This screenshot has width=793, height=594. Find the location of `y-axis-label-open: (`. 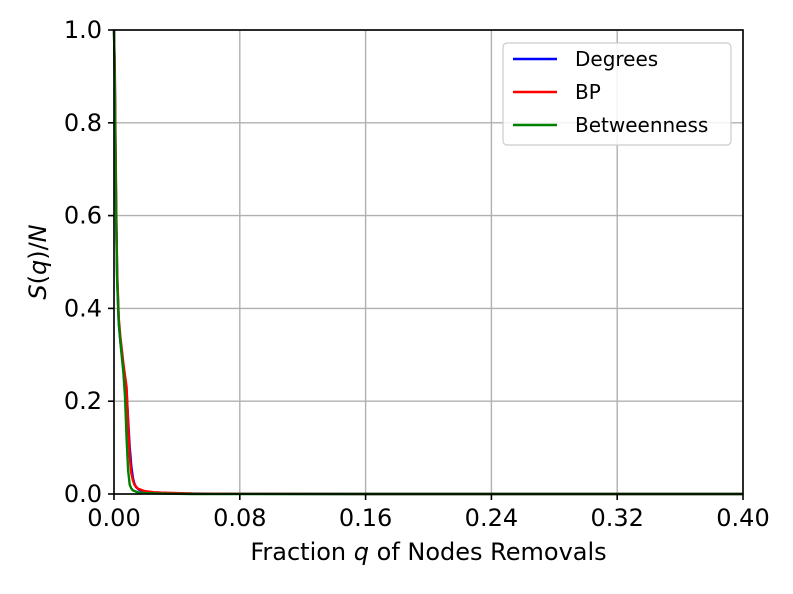

y-axis-label-open: ( is located at coordinates (38, 279).